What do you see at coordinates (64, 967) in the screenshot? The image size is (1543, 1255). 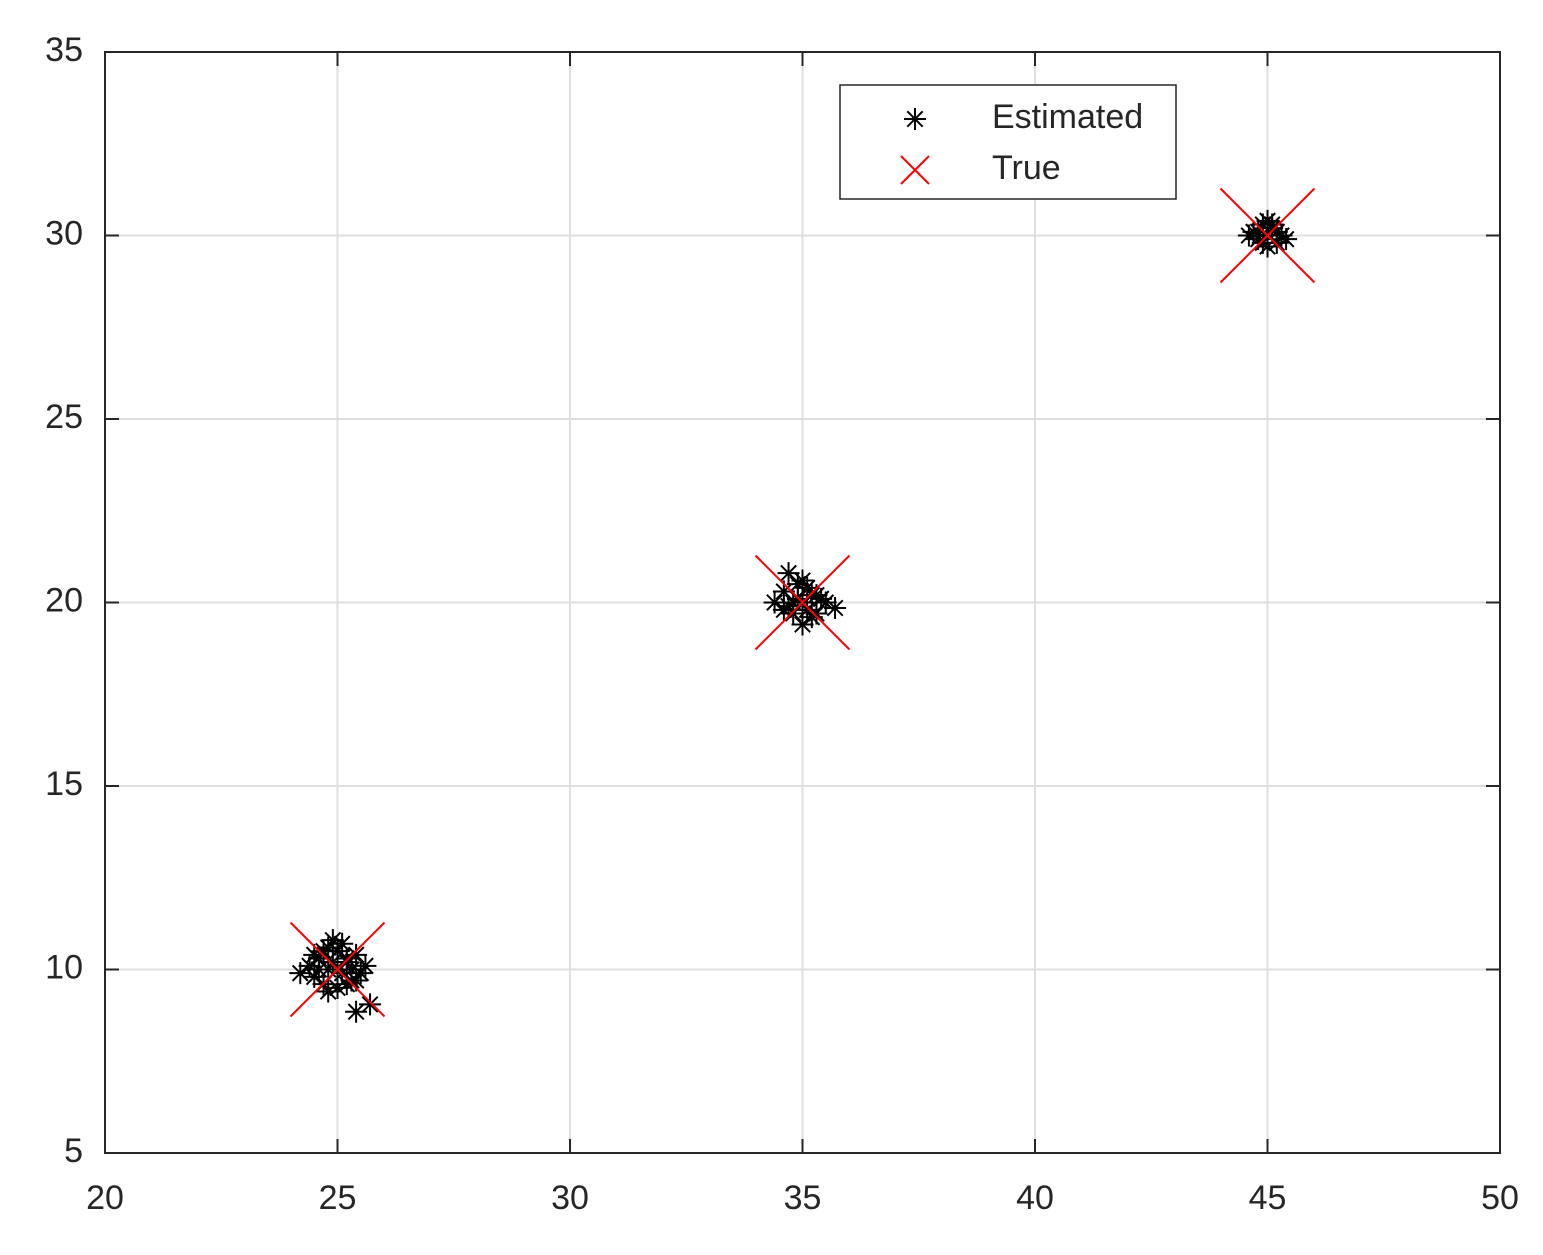 I see `y-tick-label: 10` at bounding box center [64, 967].